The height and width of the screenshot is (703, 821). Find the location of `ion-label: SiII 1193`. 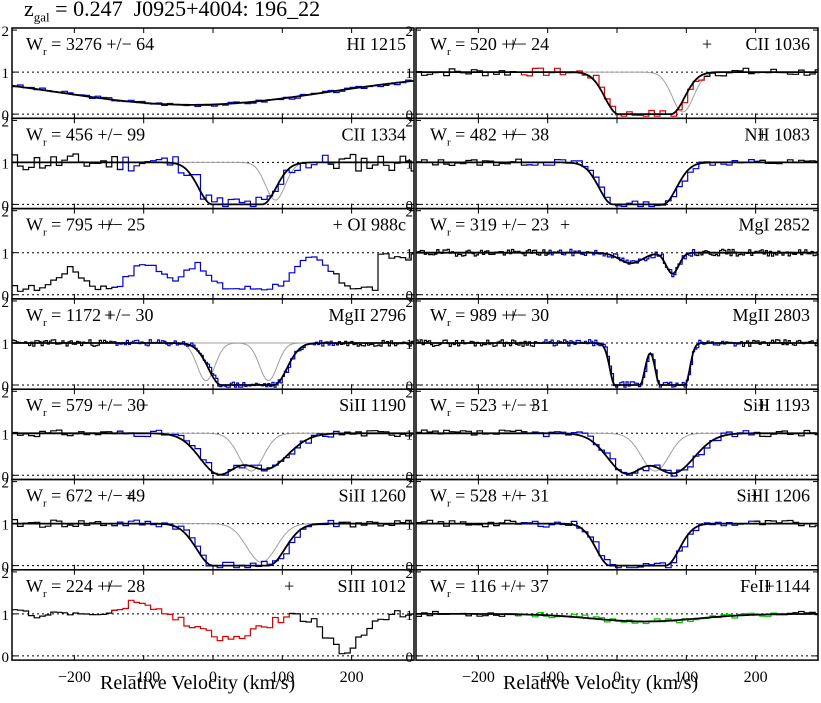

ion-label: SiII 1193 is located at coordinates (776, 405).